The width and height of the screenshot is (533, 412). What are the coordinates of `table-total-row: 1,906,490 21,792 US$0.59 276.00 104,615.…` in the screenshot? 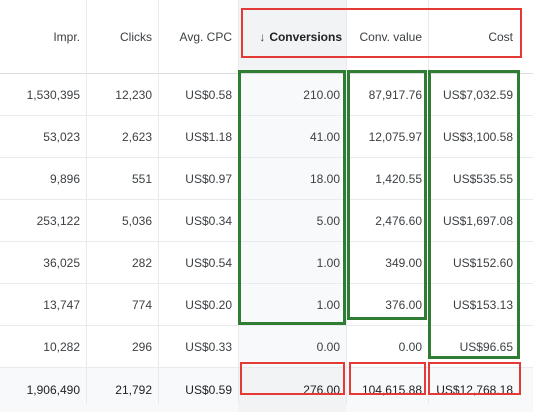 It's located at (266, 390).